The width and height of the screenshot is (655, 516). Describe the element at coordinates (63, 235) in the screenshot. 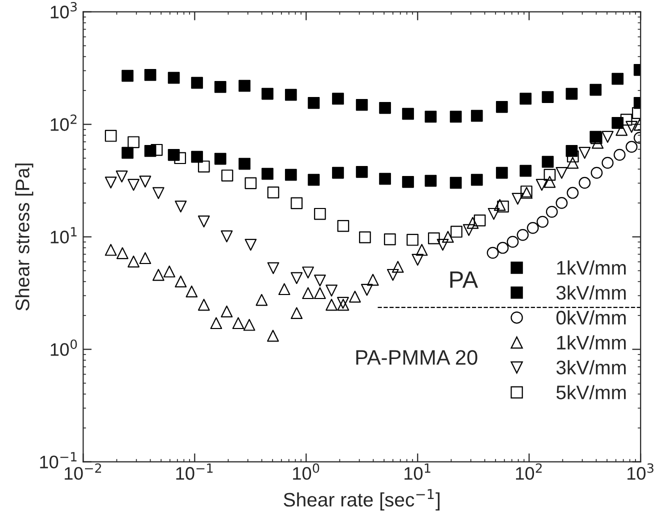

I see `y-tick-label: 10$^{1}$` at that location.